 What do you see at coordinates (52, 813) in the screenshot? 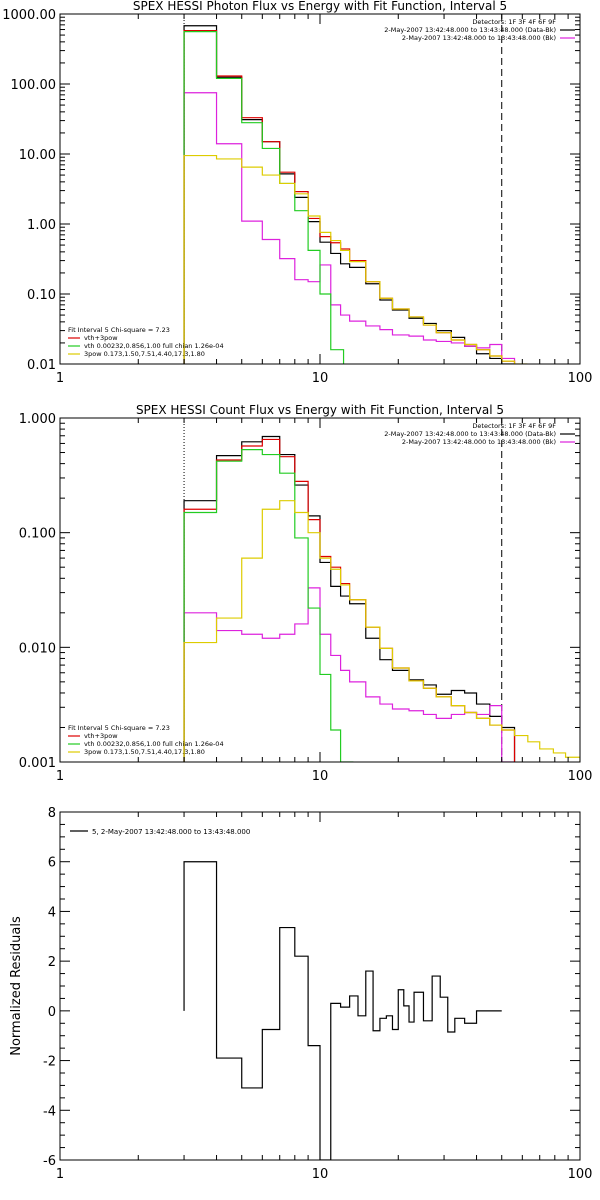
I see `y-tick-label: 8` at bounding box center [52, 813].